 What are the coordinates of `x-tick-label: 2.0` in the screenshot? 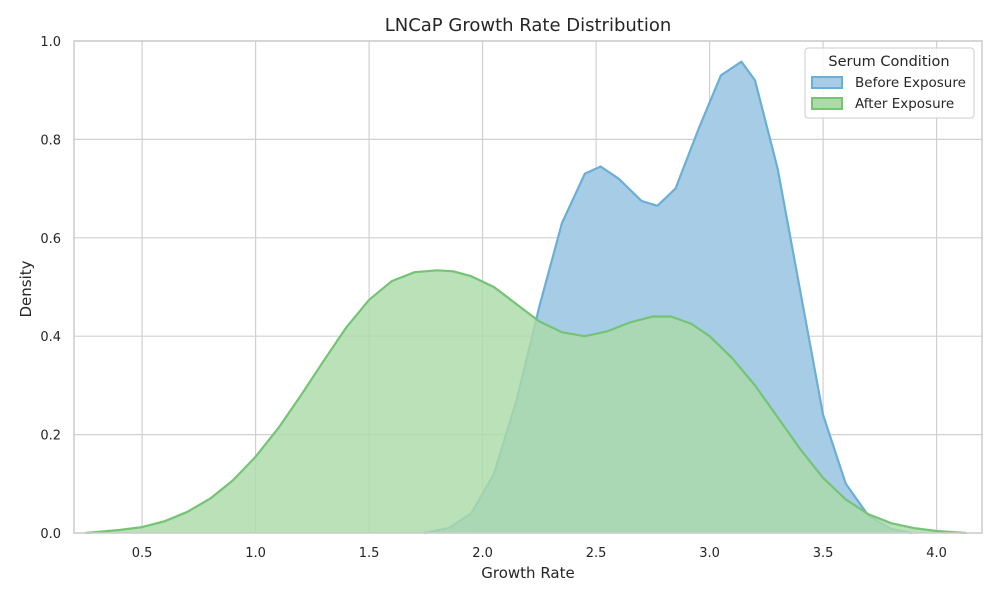 It's located at (482, 553).